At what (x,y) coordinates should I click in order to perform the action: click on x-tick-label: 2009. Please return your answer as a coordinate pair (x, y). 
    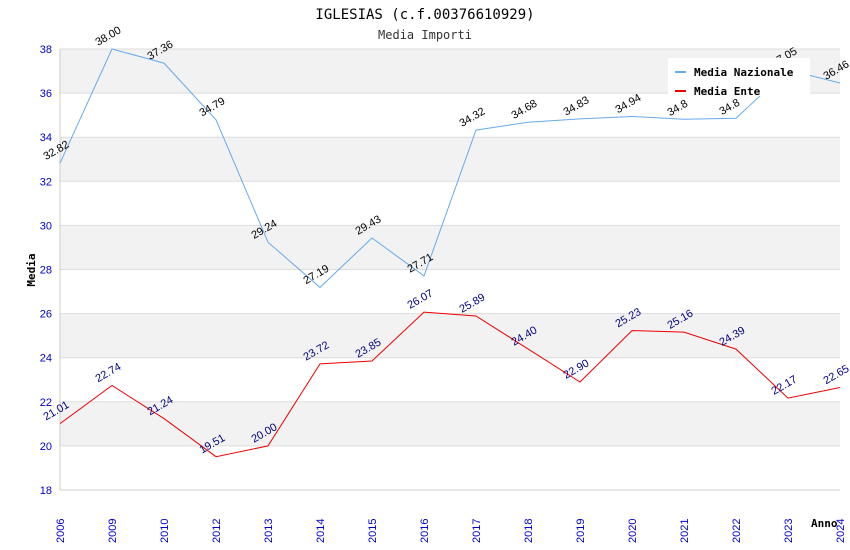
    Looking at the image, I should click on (113, 531).